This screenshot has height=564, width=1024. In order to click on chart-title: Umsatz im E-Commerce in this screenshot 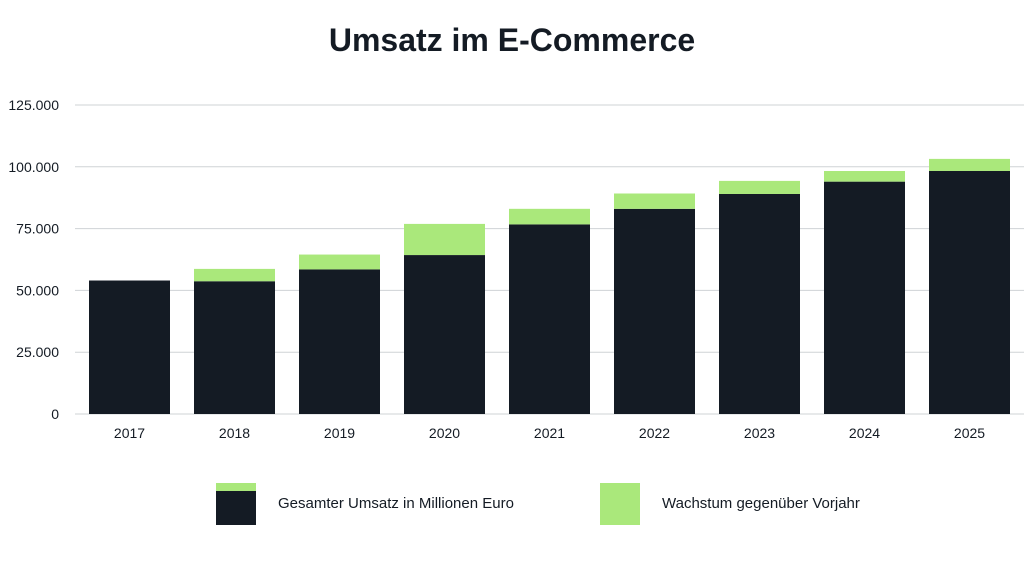, I will do `click(512, 40)`.